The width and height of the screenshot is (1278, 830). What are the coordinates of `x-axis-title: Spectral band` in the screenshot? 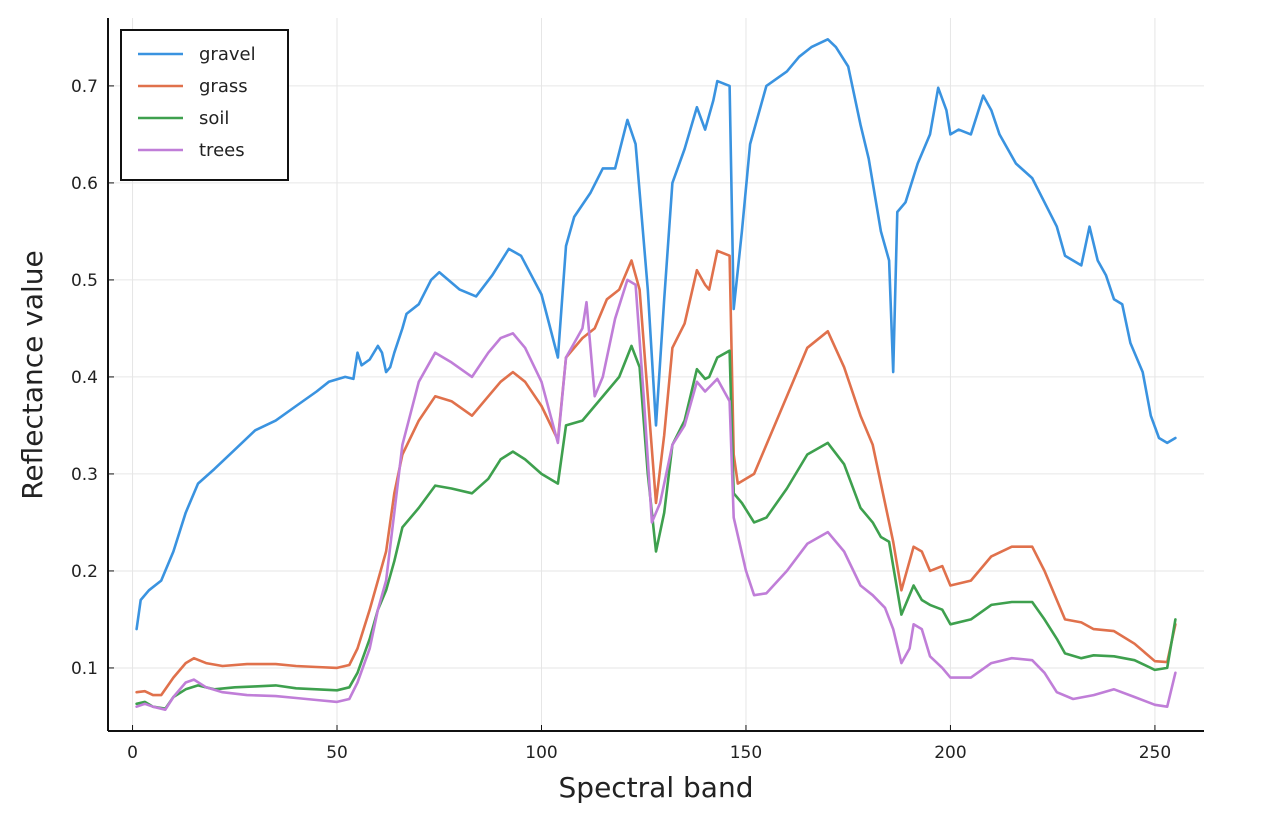 It's located at (656, 787).